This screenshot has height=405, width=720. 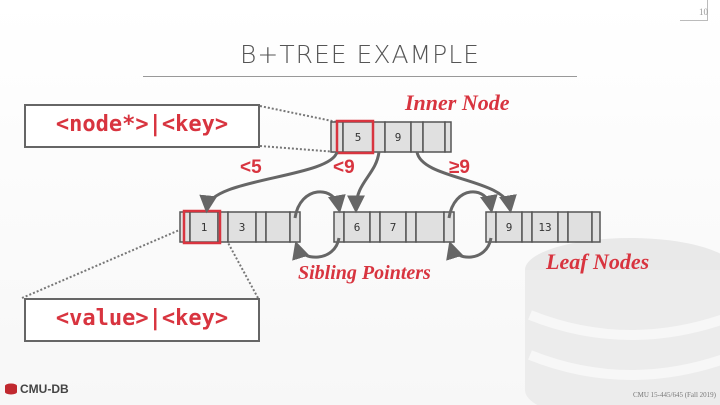 I want to click on cmu-db-logo: CMU-DB, so click(x=36, y=389).